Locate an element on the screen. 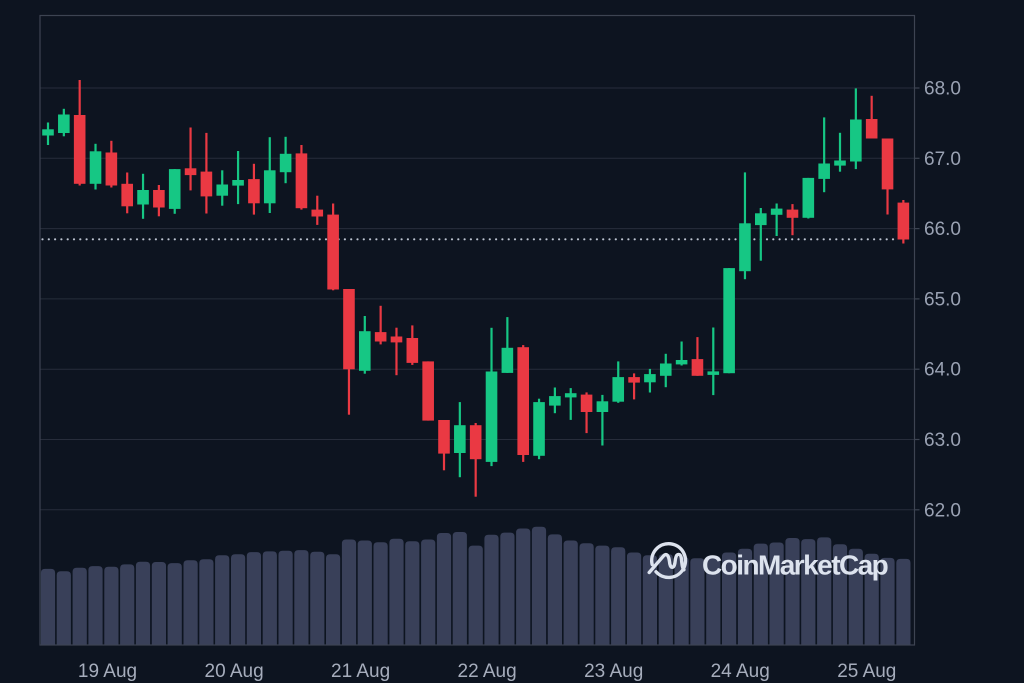  svg-text: 66.0 is located at coordinates (942, 229).